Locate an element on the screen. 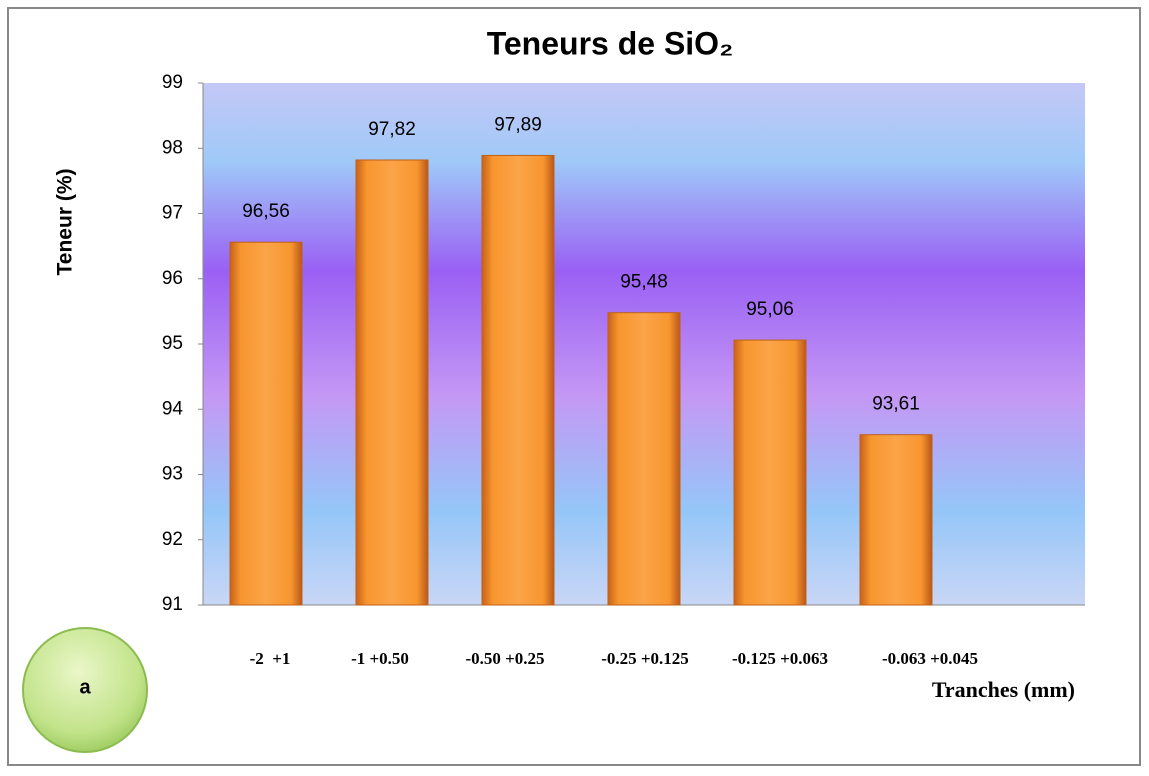  y-tick-label: 97 is located at coordinates (172, 213).